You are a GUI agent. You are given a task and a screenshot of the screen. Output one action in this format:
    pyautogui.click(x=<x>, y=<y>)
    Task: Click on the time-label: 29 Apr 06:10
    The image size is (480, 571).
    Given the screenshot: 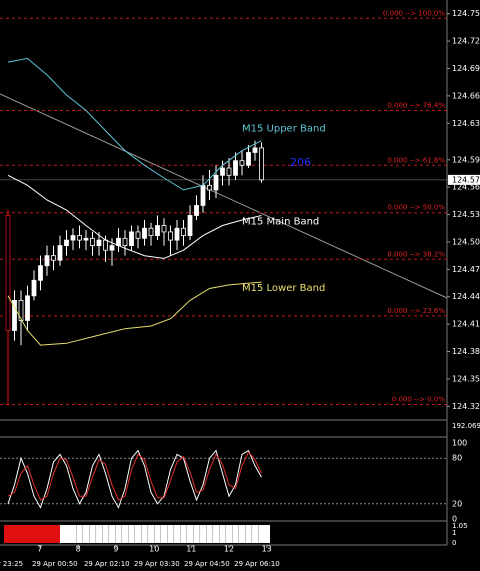 What is the action you would take?
    pyautogui.click(x=257, y=564)
    